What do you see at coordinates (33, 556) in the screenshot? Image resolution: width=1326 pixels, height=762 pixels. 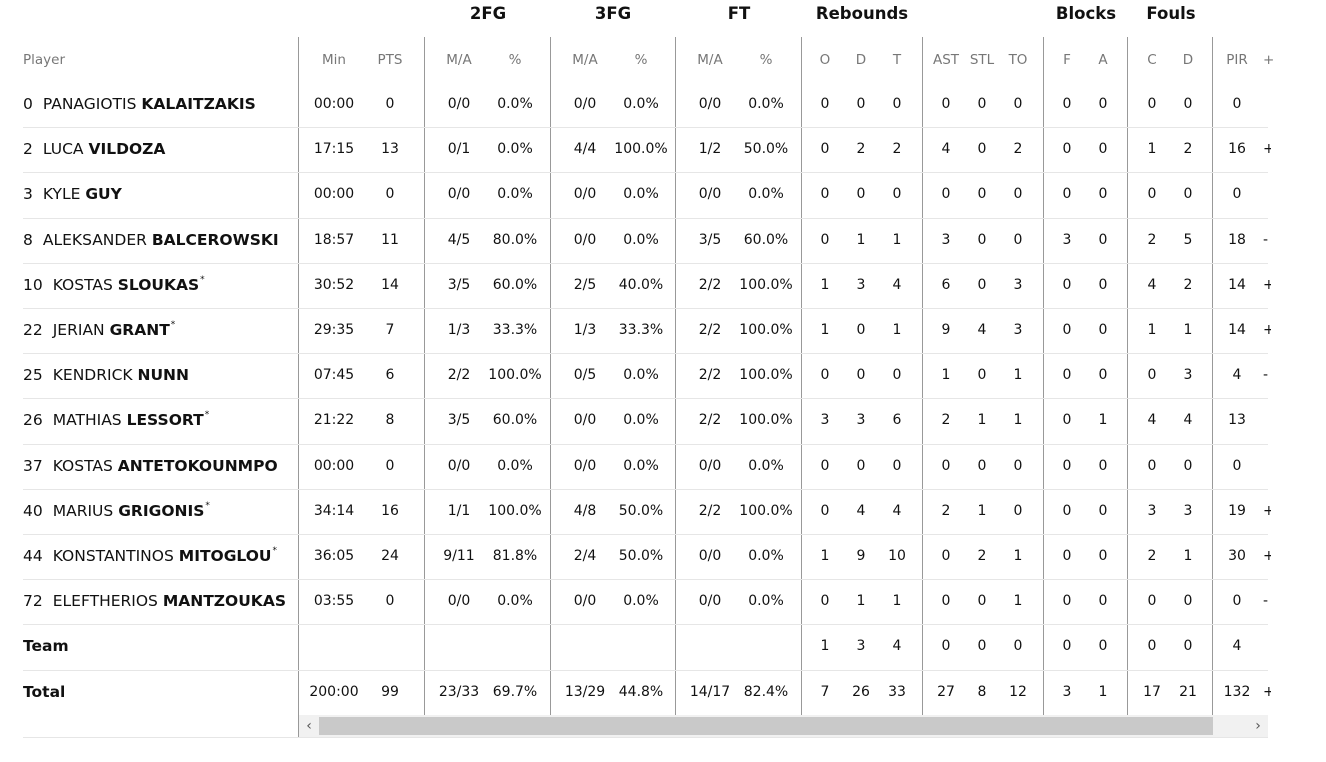 I see `player-number: 44` at bounding box center [33, 556].